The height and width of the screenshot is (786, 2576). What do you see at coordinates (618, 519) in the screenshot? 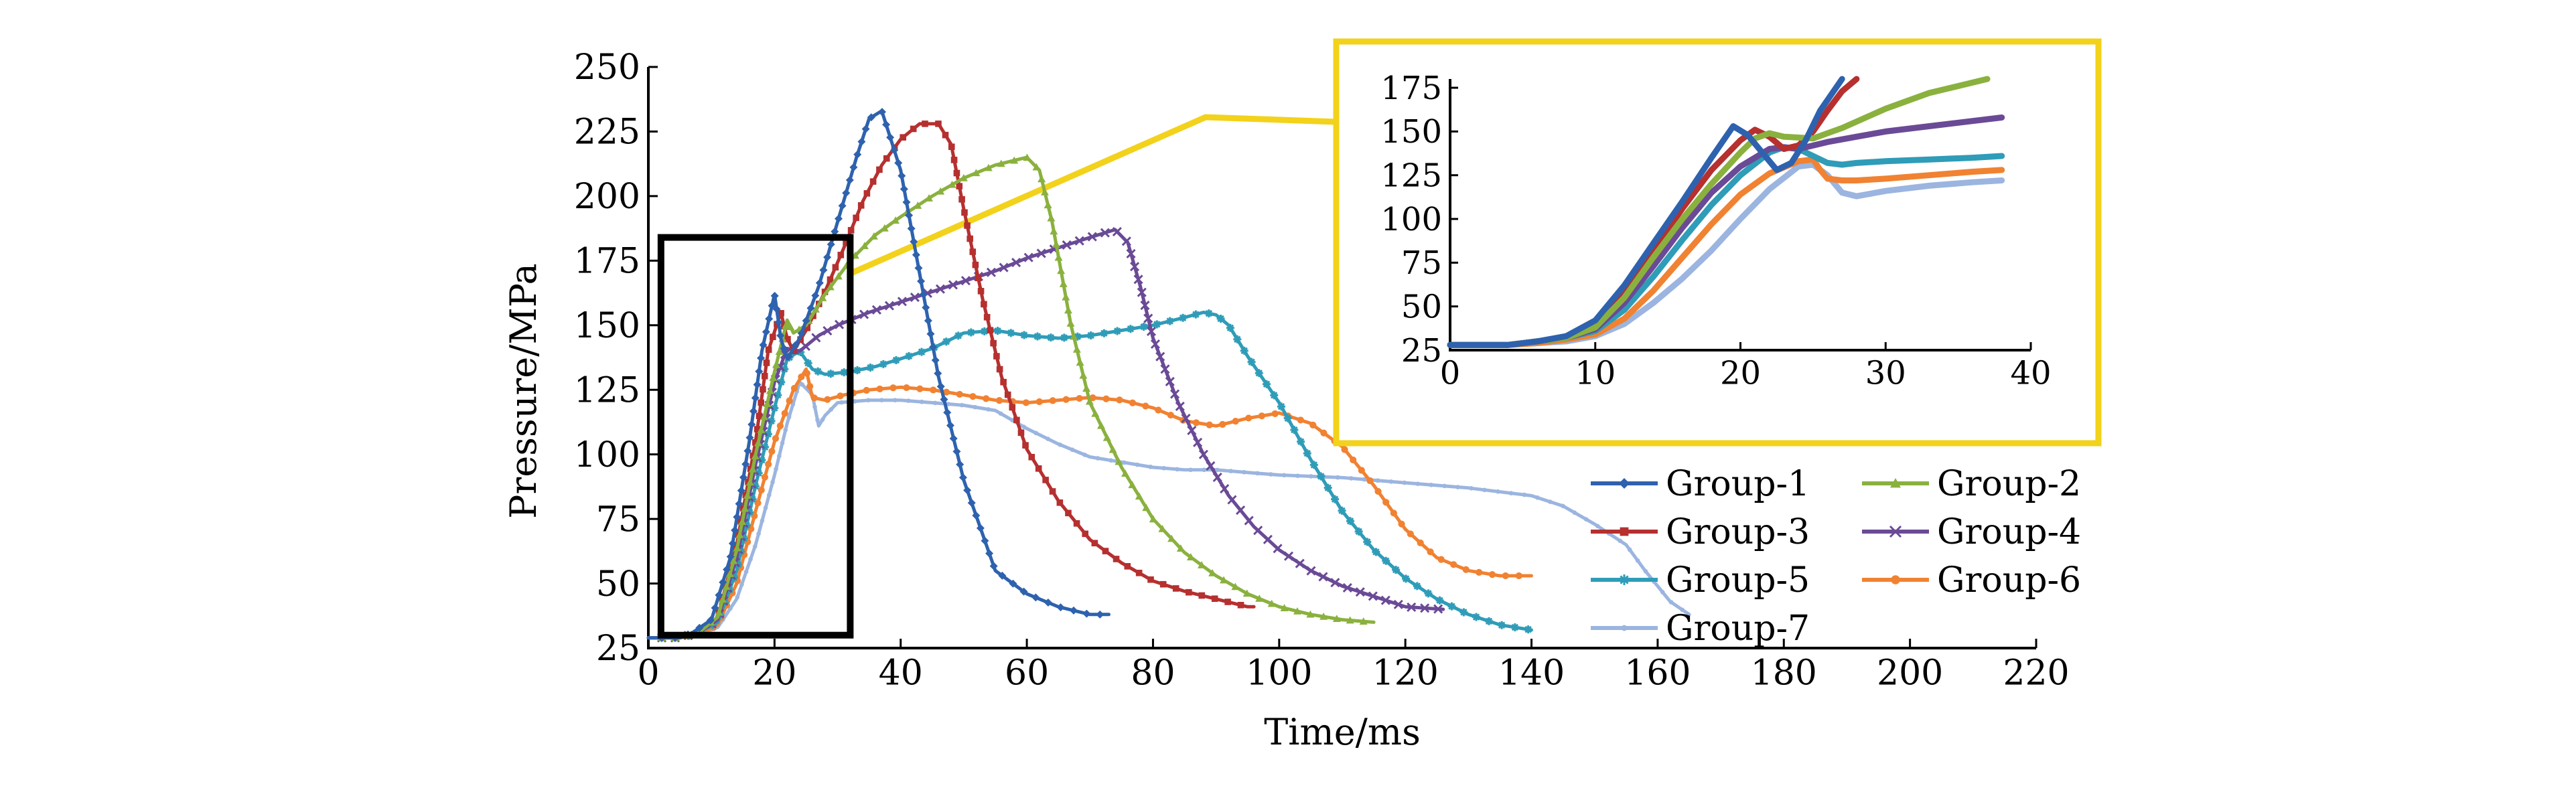
I see `main-y-tick-label: 75` at bounding box center [618, 519].